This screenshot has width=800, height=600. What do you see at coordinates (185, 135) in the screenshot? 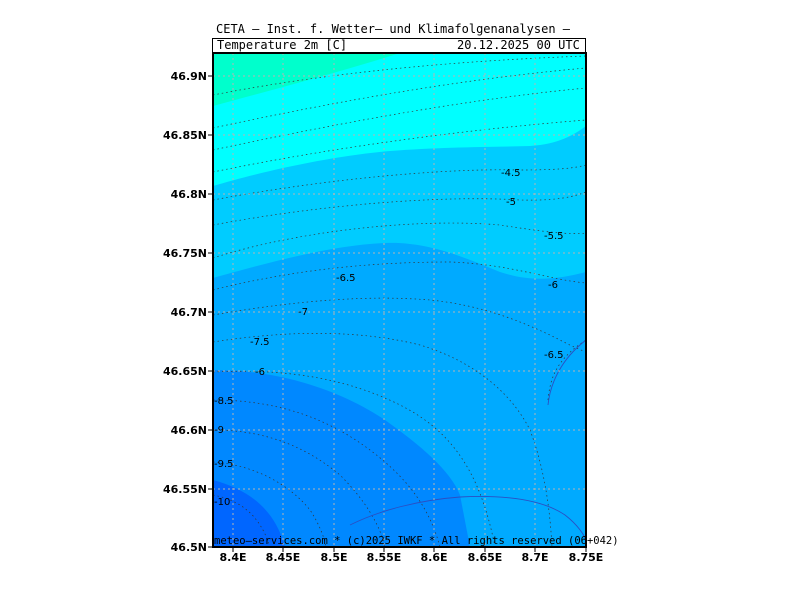
I see `lat-label: 46.85N` at bounding box center [185, 135].